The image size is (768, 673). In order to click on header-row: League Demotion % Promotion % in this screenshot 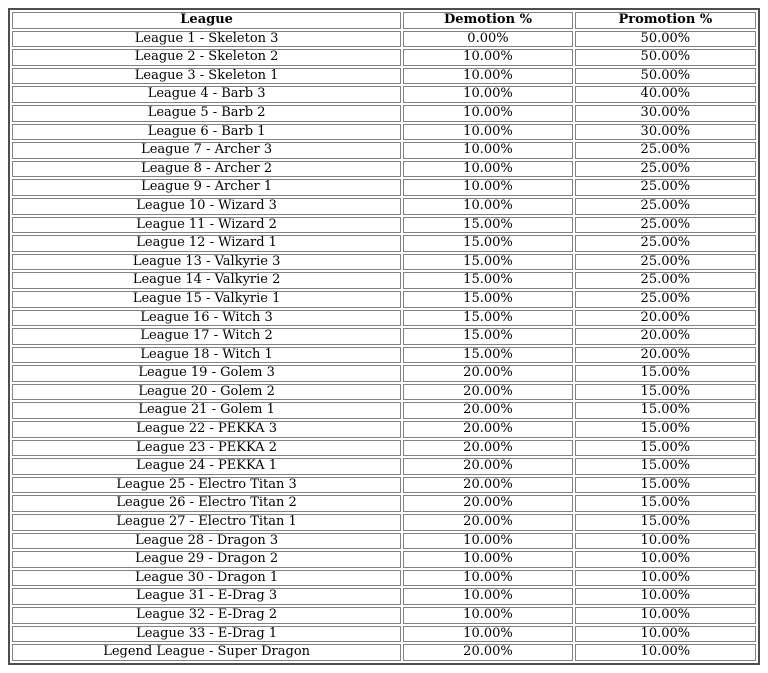, I will do `click(384, 20)`.